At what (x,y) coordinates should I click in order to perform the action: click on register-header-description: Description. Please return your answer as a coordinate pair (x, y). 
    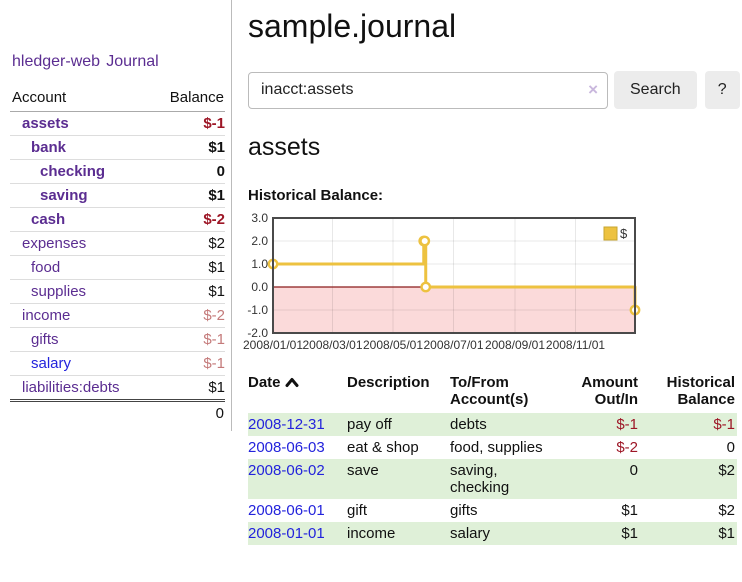
    Looking at the image, I should click on (388, 382).